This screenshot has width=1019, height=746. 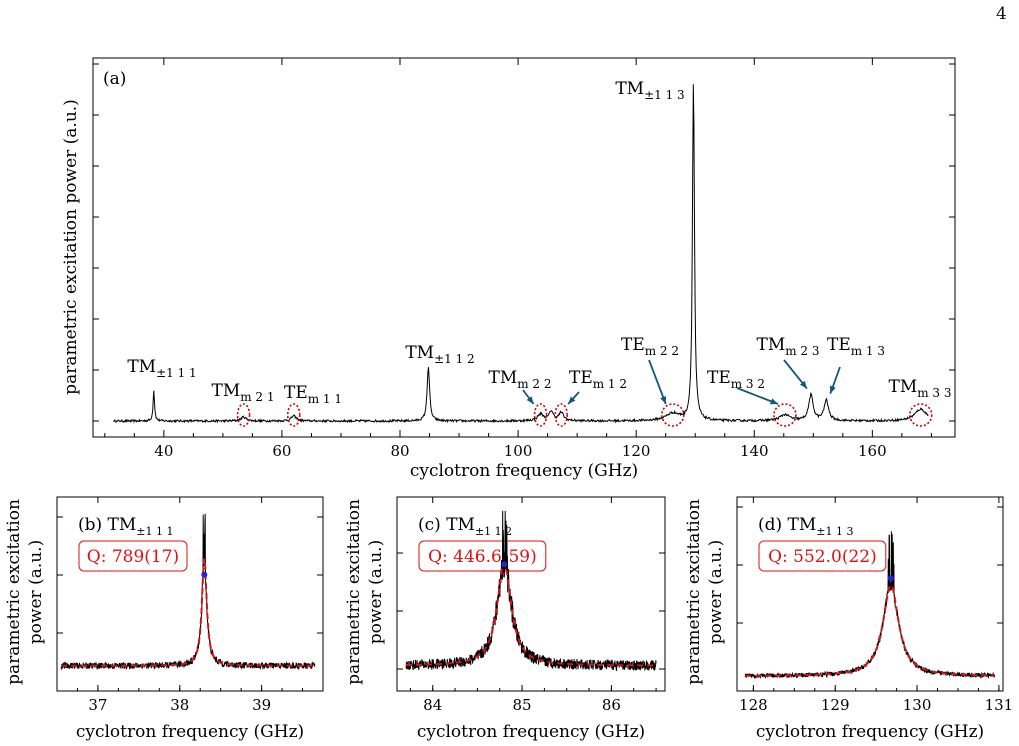 What do you see at coordinates (650, 346) in the screenshot?
I see `panel-a-mode-label: TEm 2 2` at bounding box center [650, 346].